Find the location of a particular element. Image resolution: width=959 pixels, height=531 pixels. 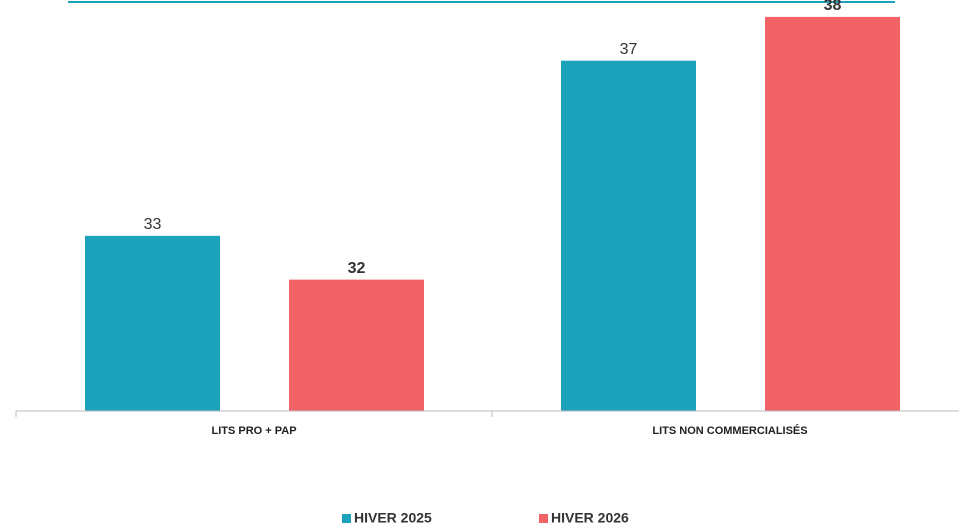

value-label: 38 is located at coordinates (833, 7).